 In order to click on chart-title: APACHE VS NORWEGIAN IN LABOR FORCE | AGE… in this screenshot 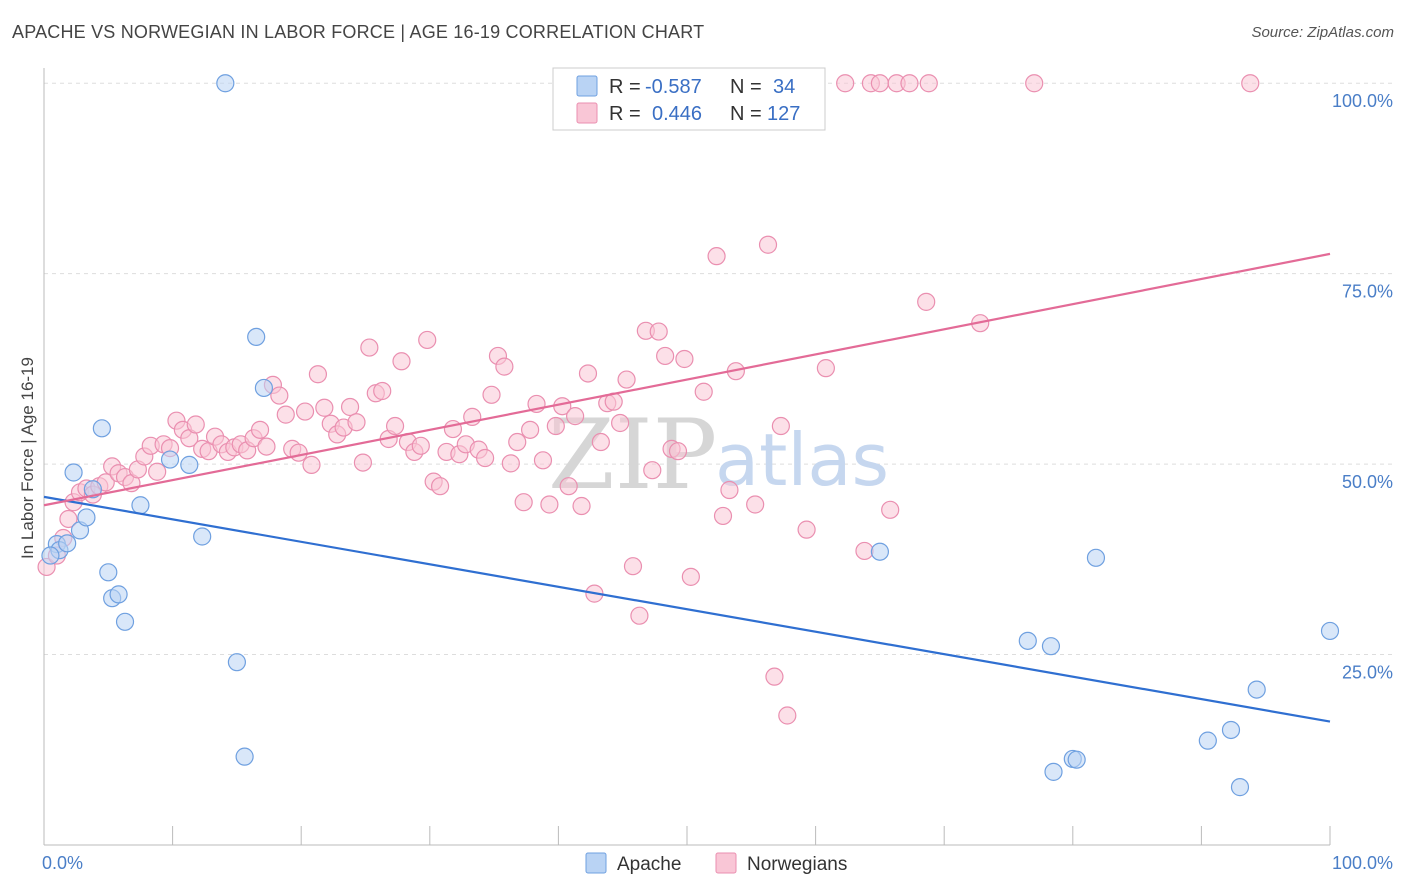, I will do `click(358, 32)`.